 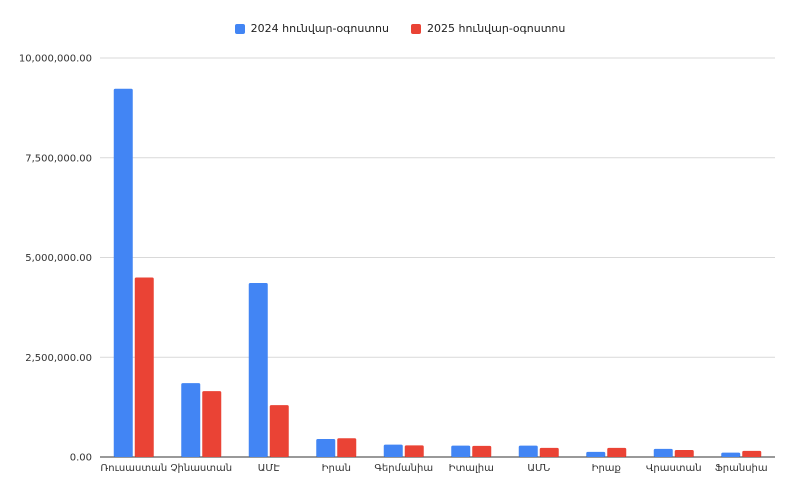 I want to click on legend-swatch-2024, so click(x=239, y=28).